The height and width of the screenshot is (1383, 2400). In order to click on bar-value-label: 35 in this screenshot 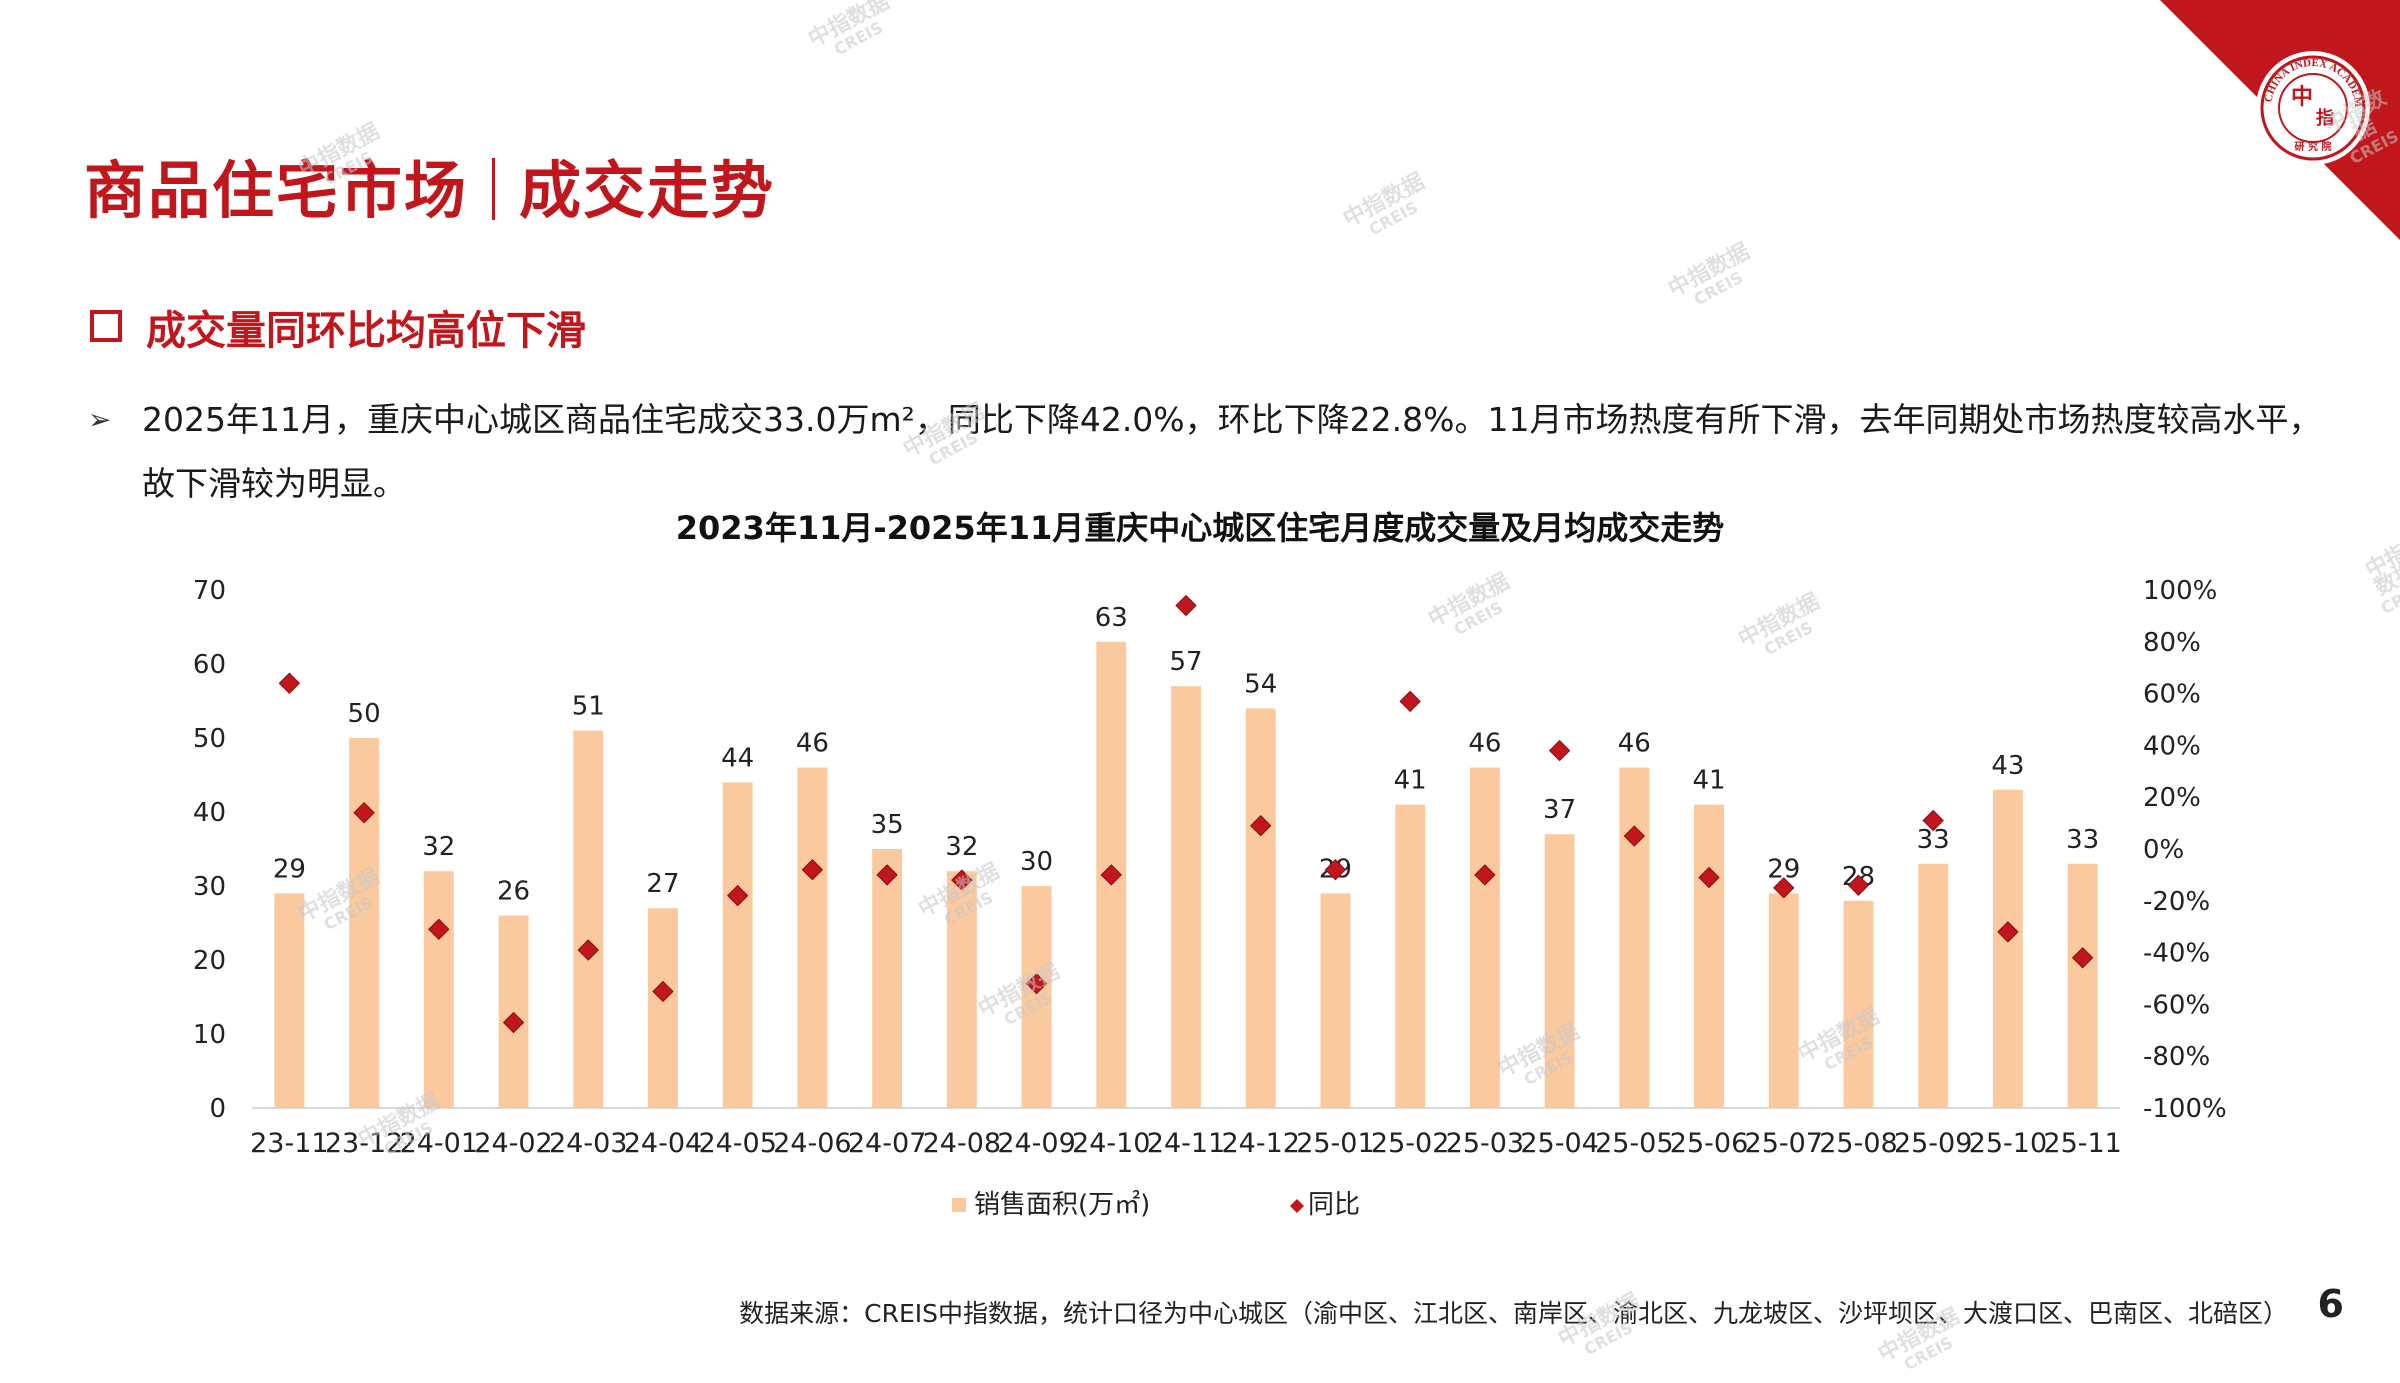, I will do `click(887, 825)`.